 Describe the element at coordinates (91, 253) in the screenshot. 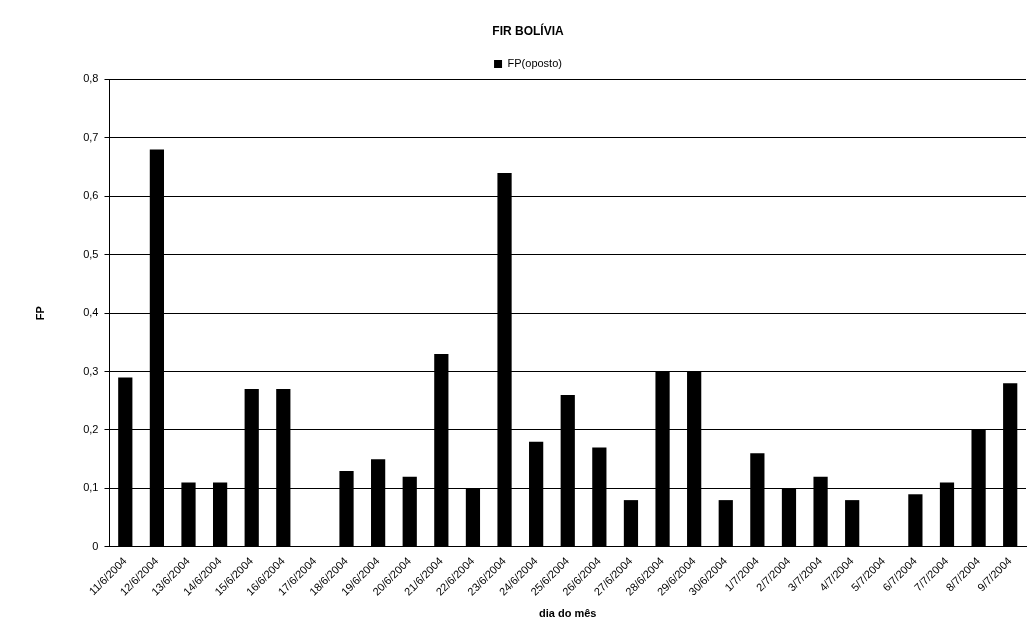

I see `y-tick-label: 0,5` at that location.